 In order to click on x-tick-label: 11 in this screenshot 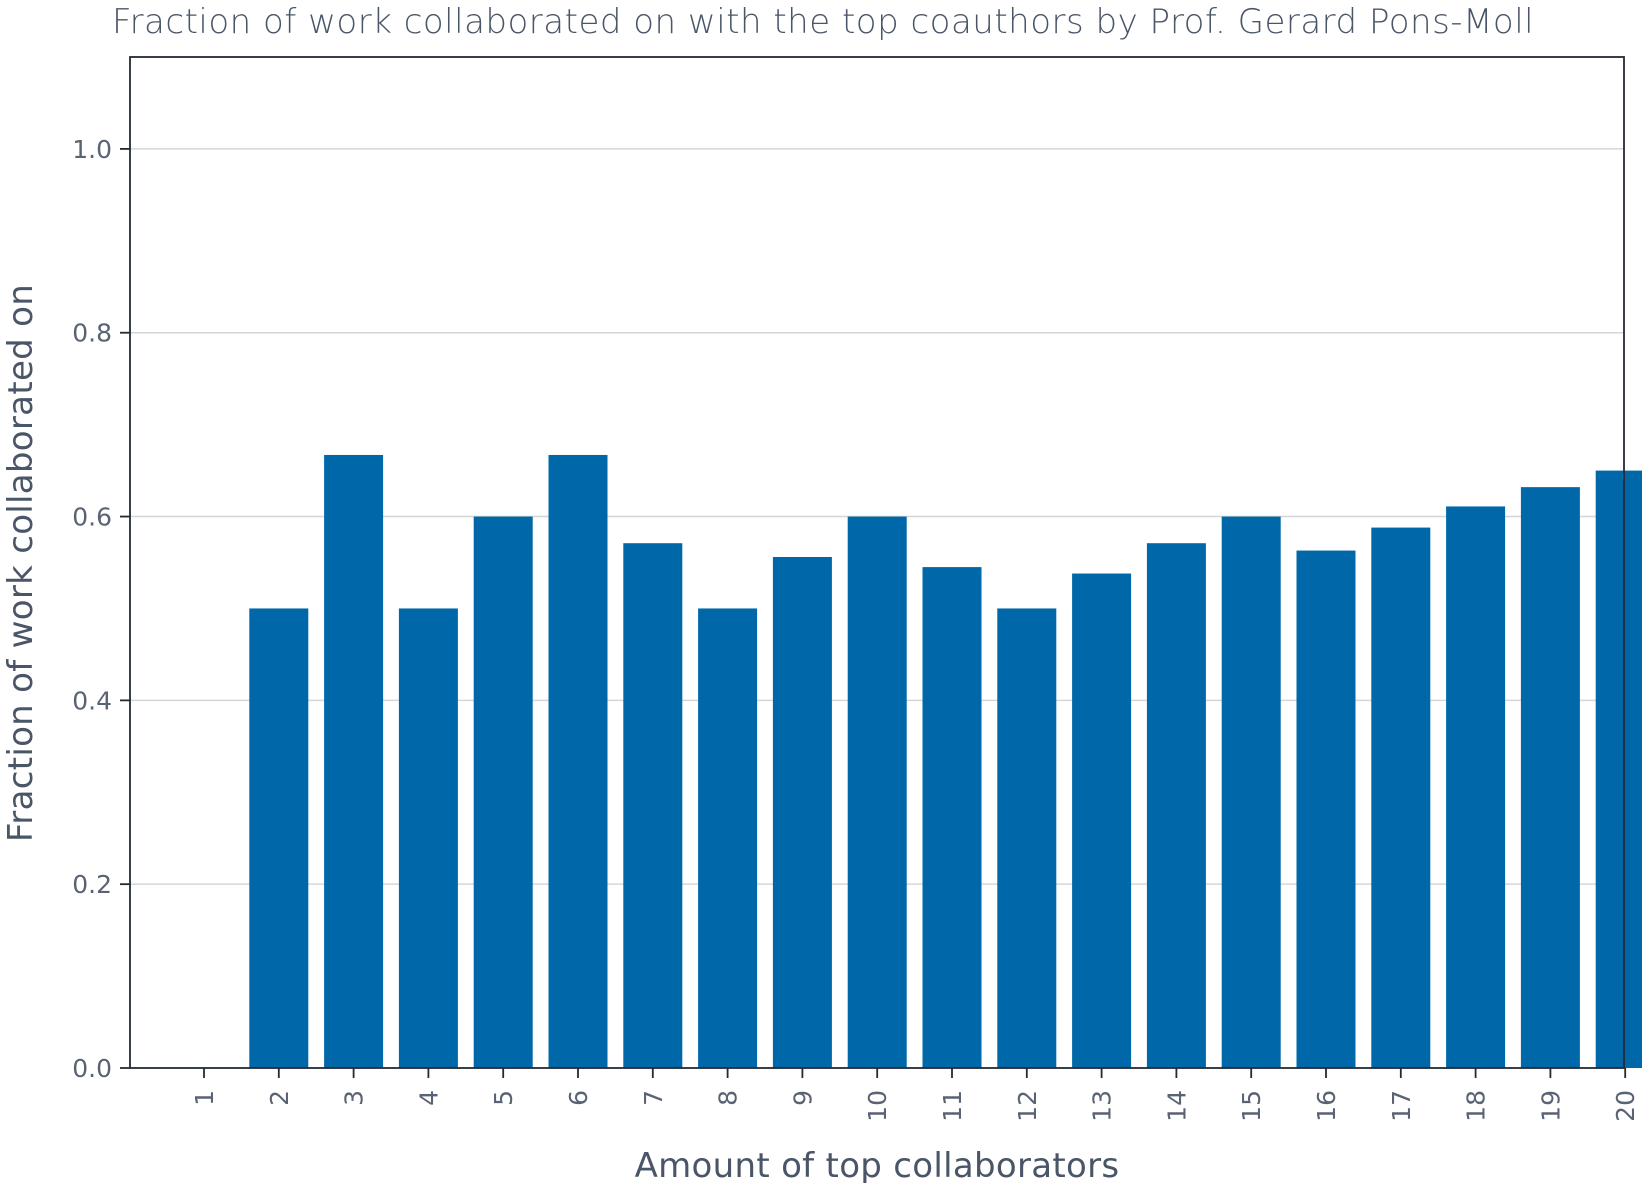, I will do `click(952, 1106)`.